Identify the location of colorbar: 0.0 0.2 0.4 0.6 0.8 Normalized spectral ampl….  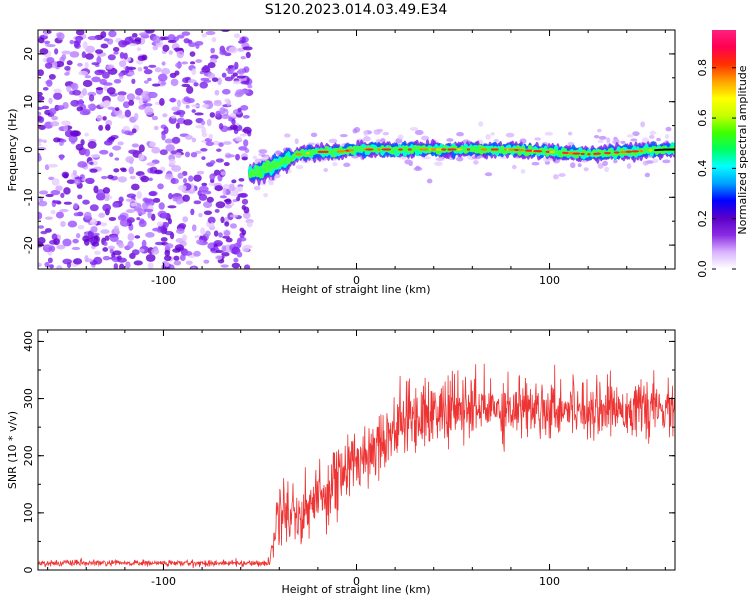
(722, 154).